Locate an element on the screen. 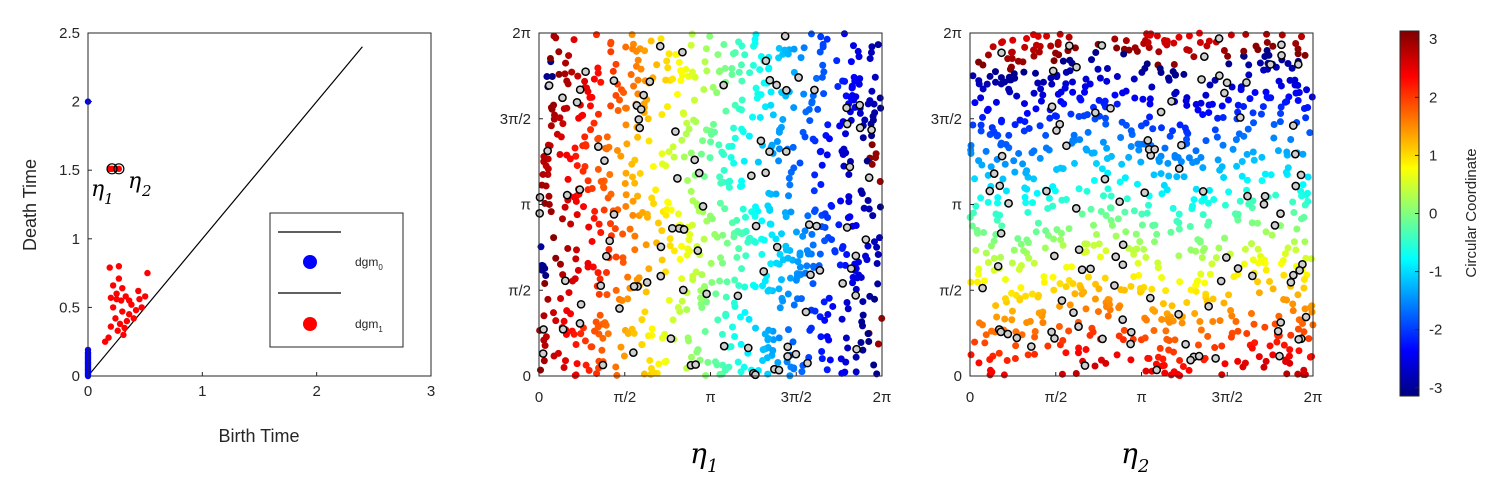 Image resolution: width=1498 pixels, height=492 pixels. colorbar-tick-label: -3 is located at coordinates (1435, 388).